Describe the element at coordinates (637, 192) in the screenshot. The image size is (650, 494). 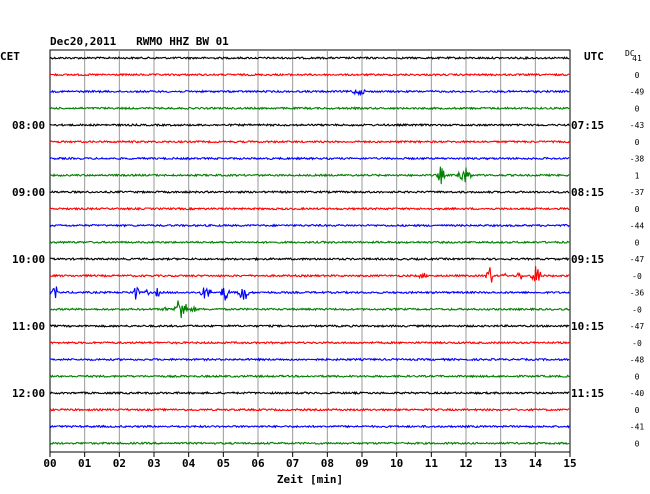
I see `dc-offset-value: -37` at that location.